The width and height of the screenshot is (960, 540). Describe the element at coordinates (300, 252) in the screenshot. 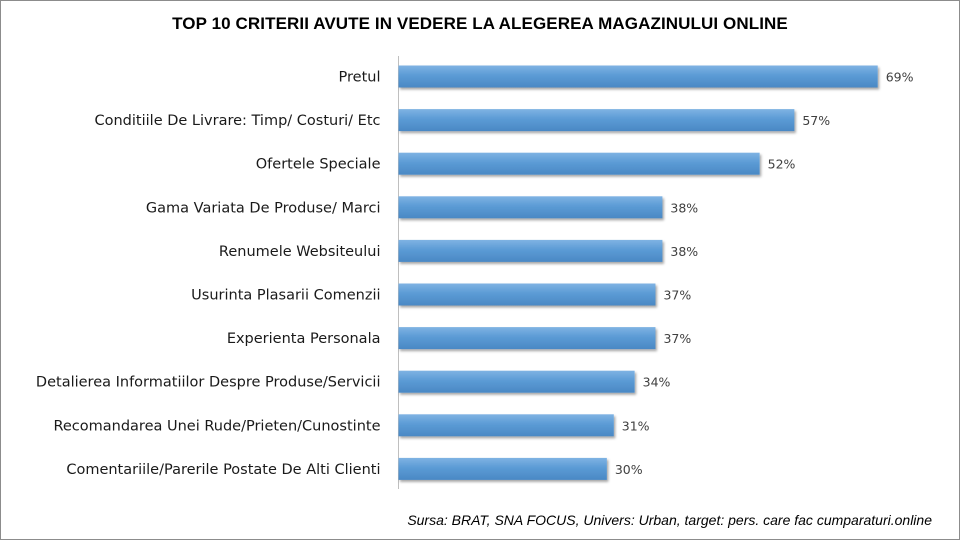

I see `category-label: Renumele Websiteului` at that location.